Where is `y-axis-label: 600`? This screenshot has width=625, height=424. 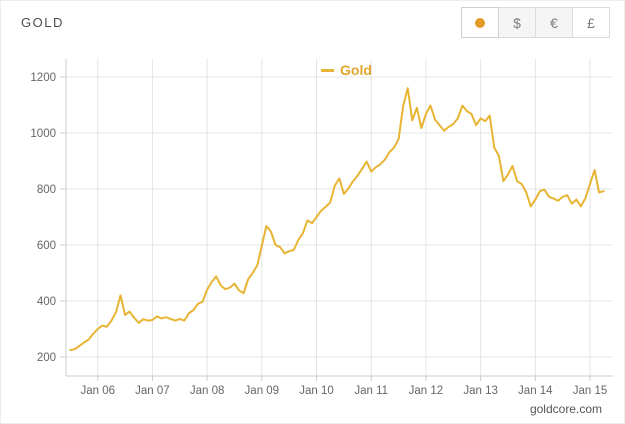 y-axis-label: 600 is located at coordinates (46, 246).